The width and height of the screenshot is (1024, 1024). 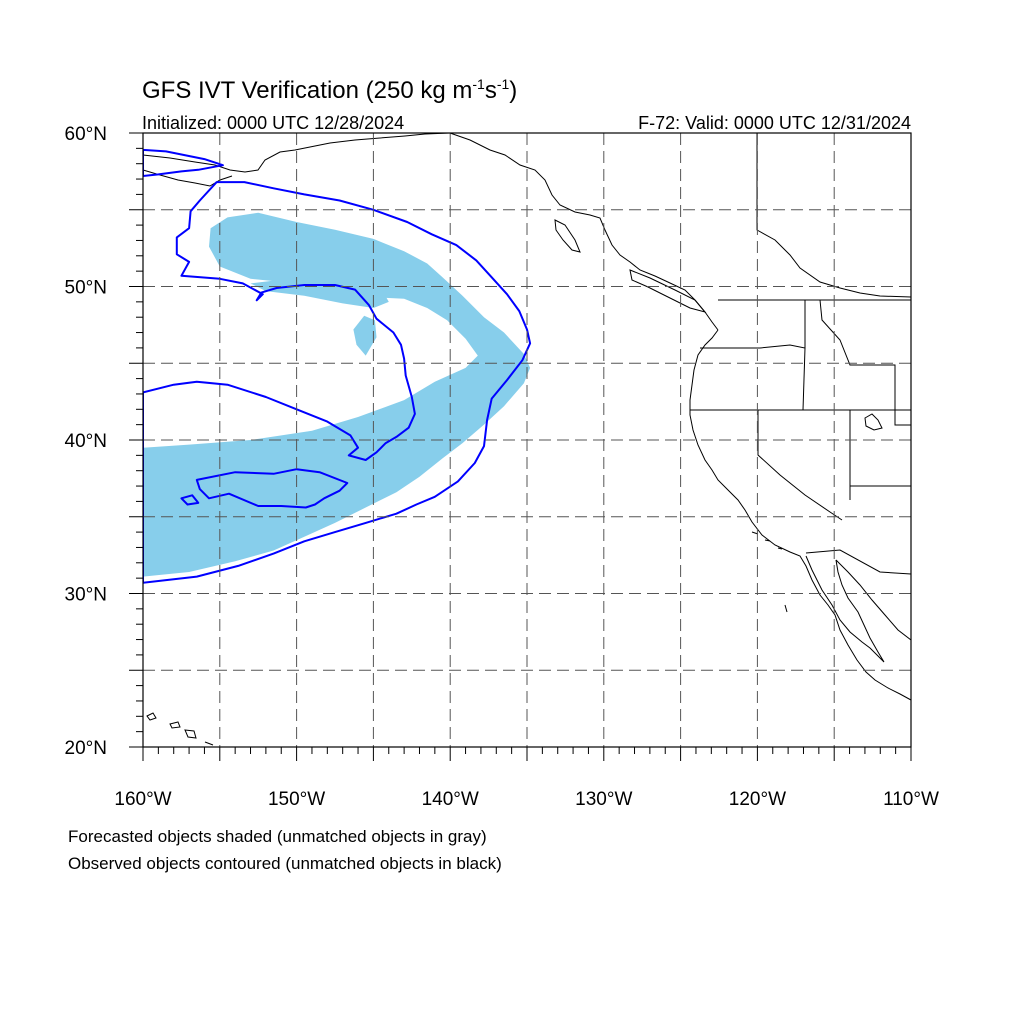 I want to click on guadalupe-island, so click(x=786, y=608).